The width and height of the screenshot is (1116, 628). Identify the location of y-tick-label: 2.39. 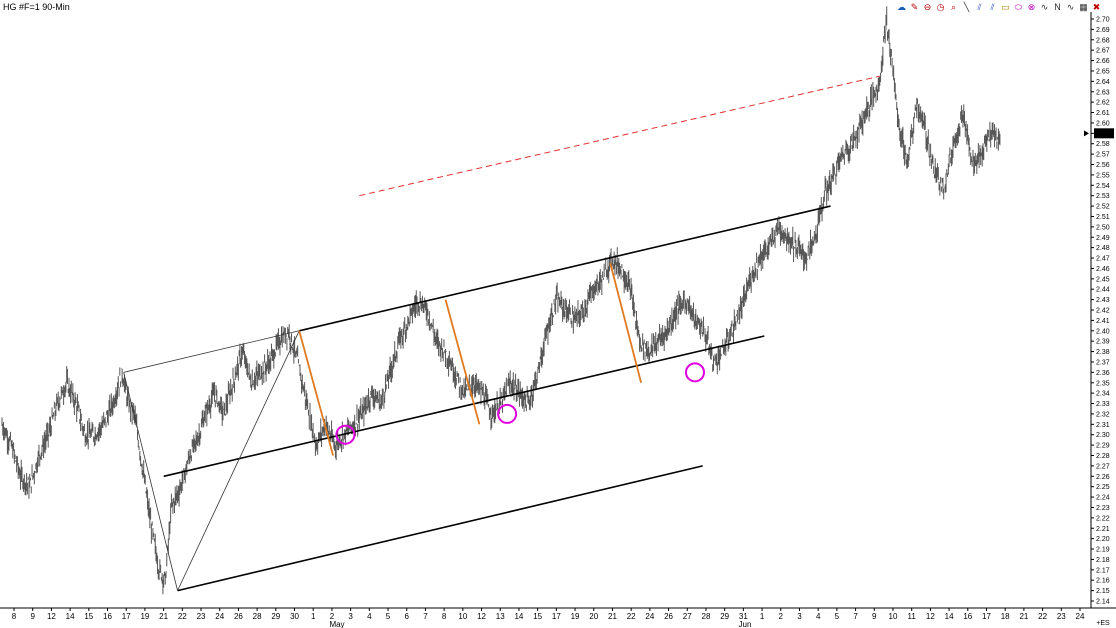
(1103, 342).